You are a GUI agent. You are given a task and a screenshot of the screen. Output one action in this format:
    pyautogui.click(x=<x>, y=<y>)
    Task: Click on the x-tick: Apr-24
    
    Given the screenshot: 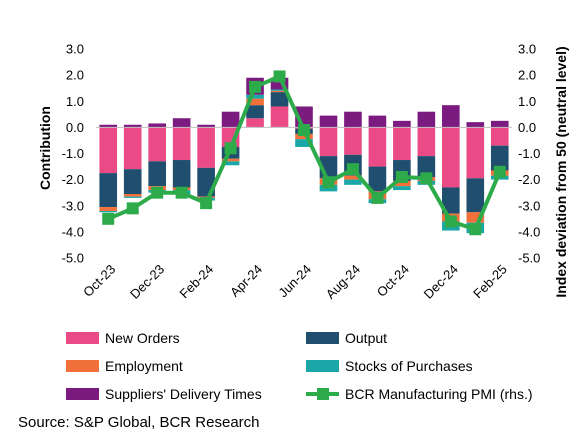 What is the action you would take?
    pyautogui.click(x=246, y=281)
    